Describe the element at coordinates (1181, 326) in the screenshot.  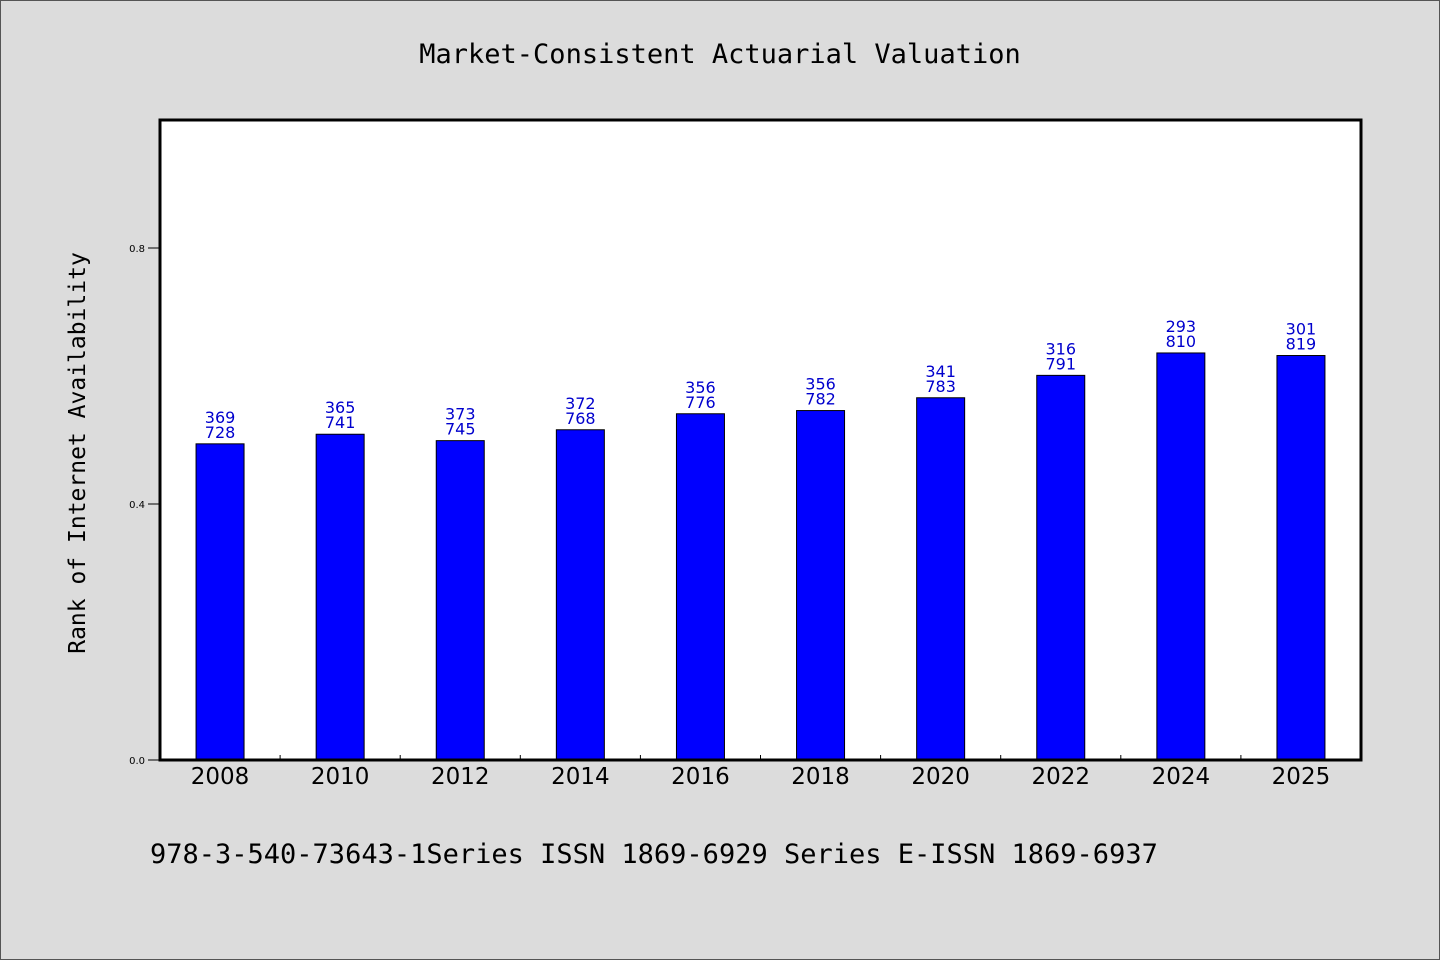
I see `bar-label-top-2024: 293` at that location.